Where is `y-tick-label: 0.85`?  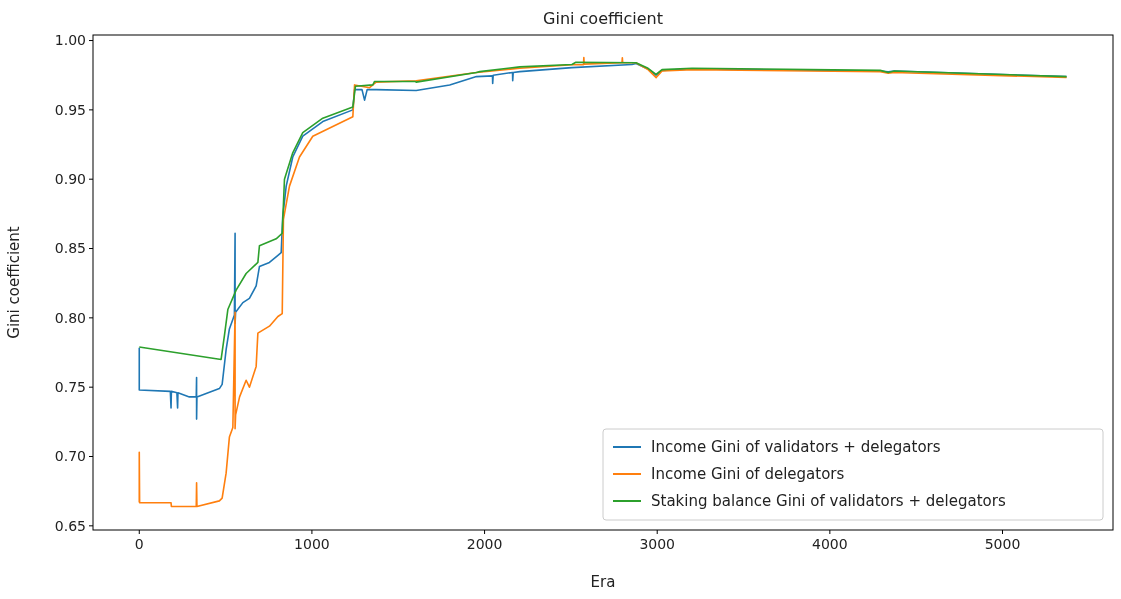 y-tick-label: 0.85 is located at coordinates (70, 248).